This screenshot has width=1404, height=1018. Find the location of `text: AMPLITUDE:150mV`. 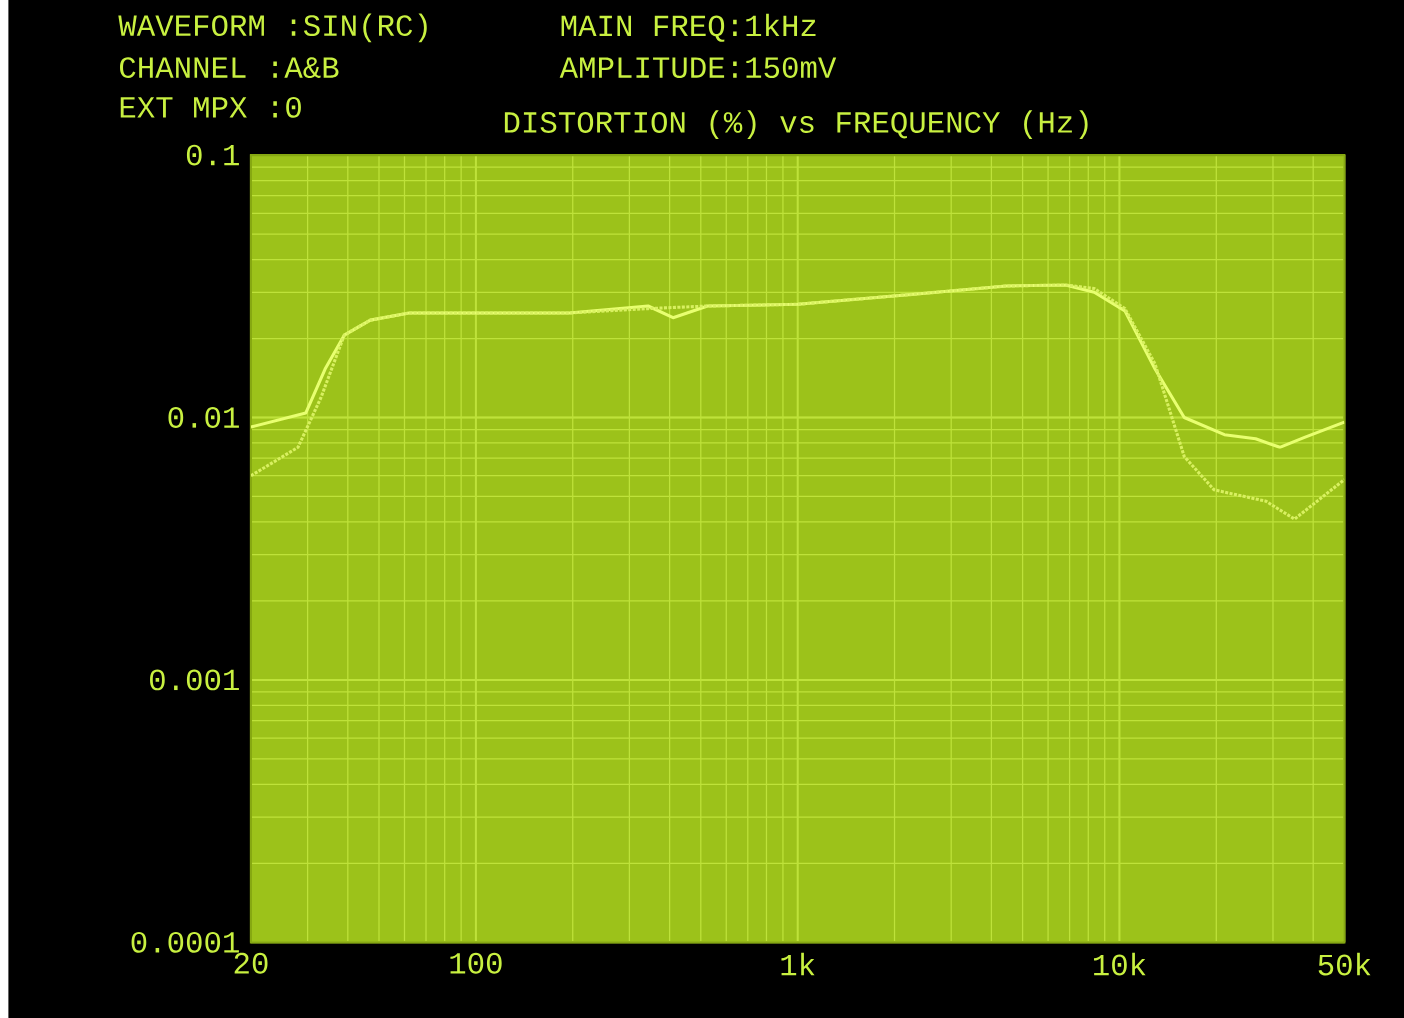

text: AMPLITUDE:150mV is located at coordinates (698, 68).